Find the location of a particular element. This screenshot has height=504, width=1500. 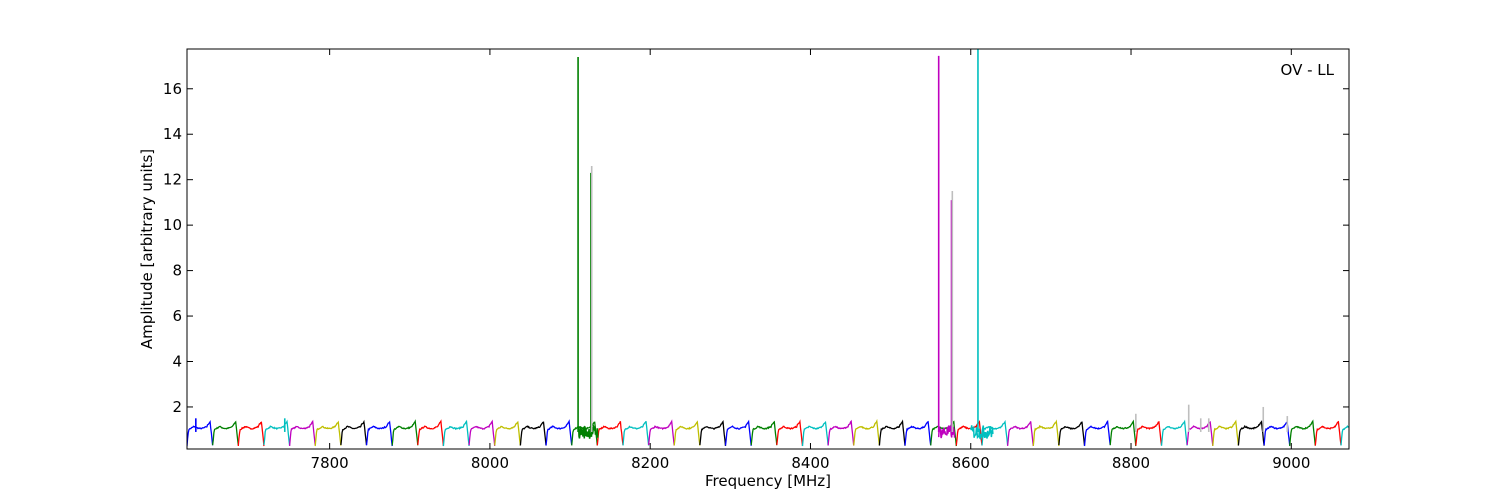

y-tick-label: 12 is located at coordinates (172, 180).